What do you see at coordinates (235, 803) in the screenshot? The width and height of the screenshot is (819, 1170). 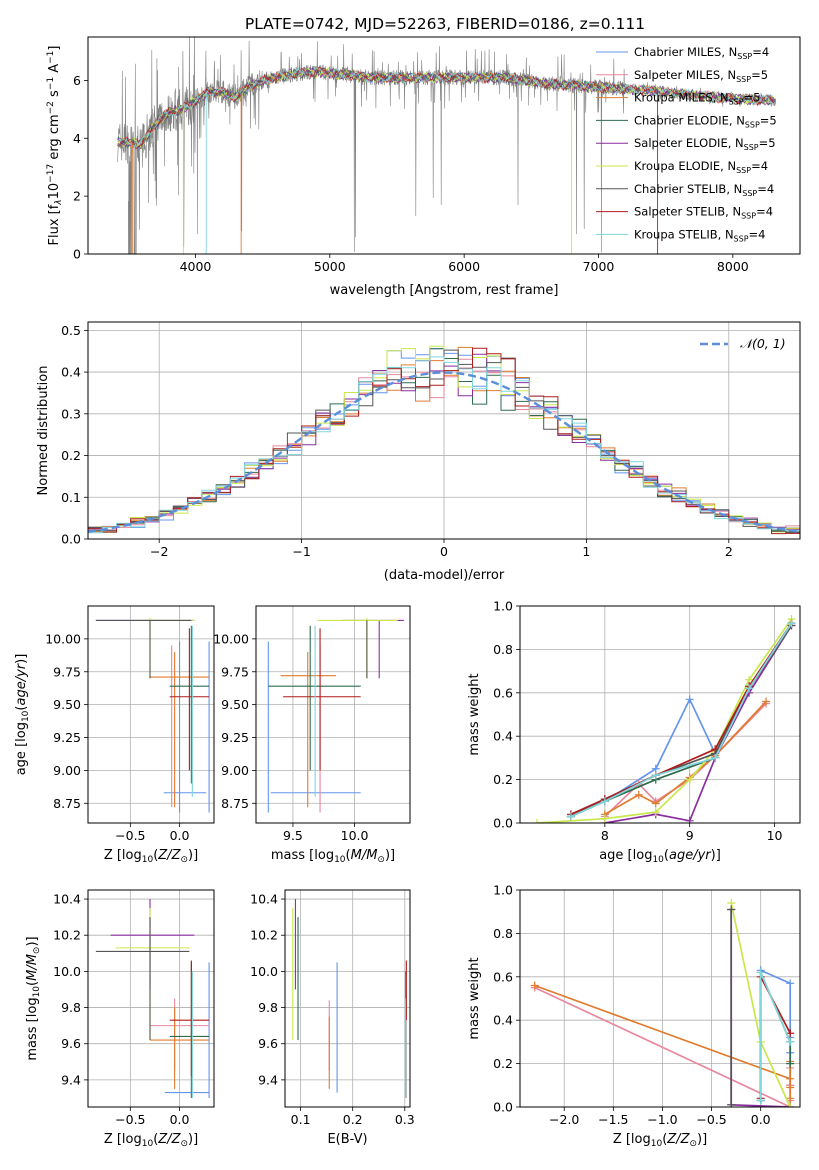 I see `y-tick-label: 8.75` at bounding box center [235, 803].